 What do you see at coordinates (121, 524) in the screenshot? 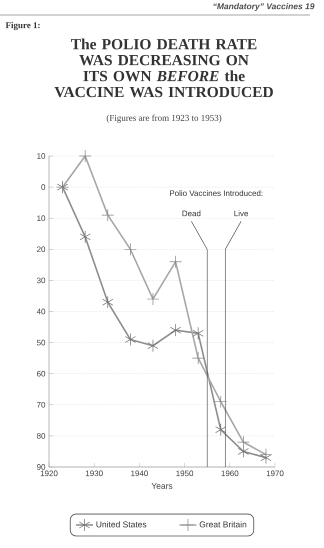
I see `legend-label: United States` at bounding box center [121, 524].